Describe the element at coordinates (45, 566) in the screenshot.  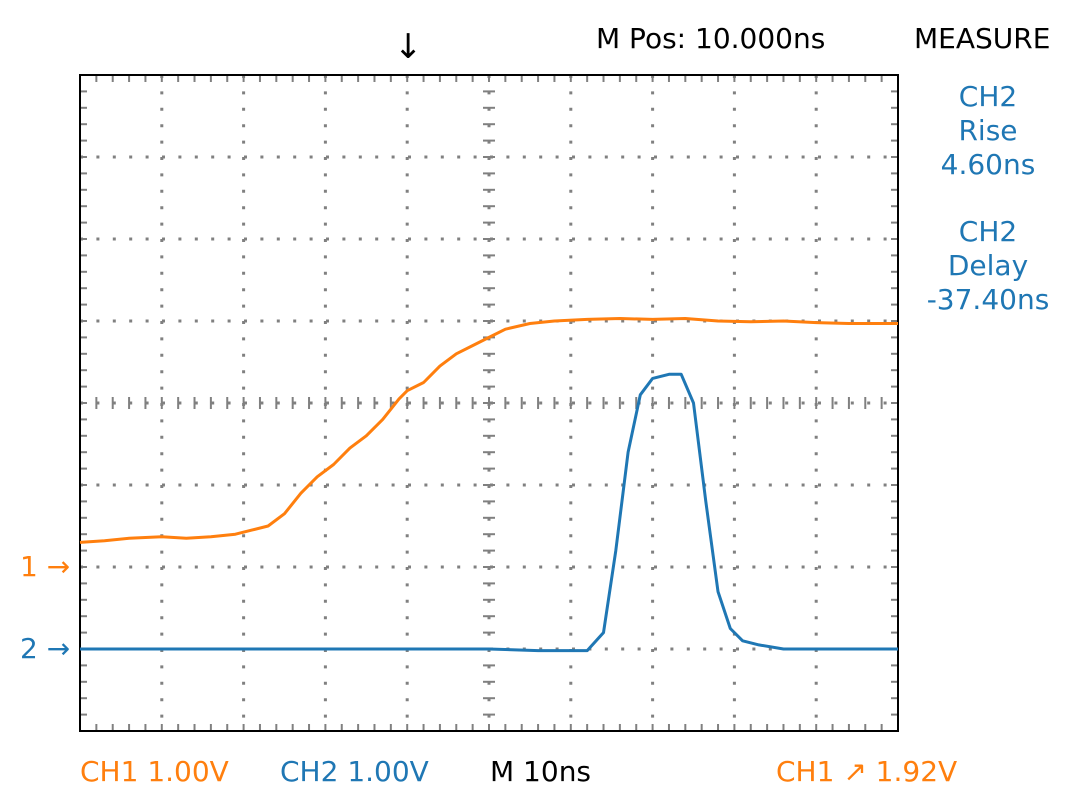
I see `ch1-ground-marker: 1 →` at that location.